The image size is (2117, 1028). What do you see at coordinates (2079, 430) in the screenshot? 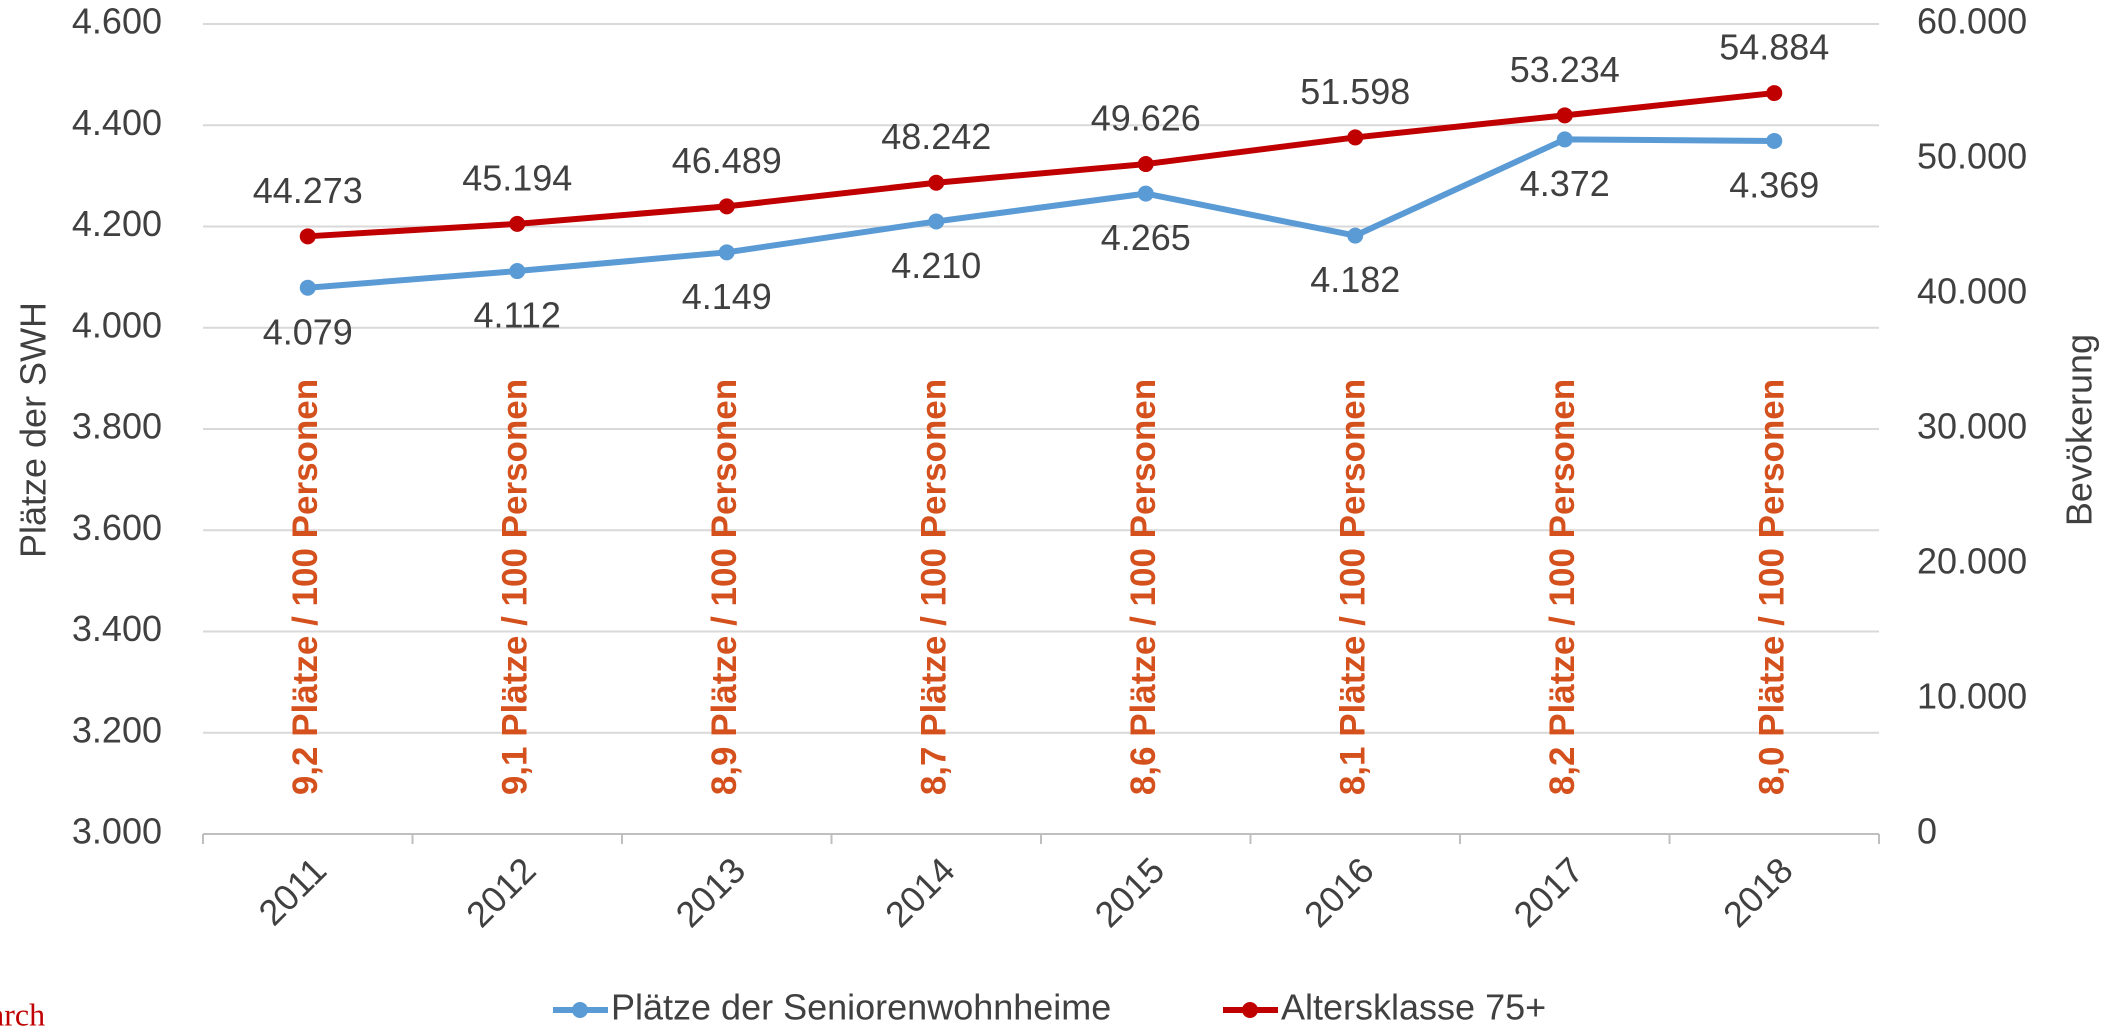
I see `y2-axis-title: Bevökerung` at bounding box center [2079, 430].